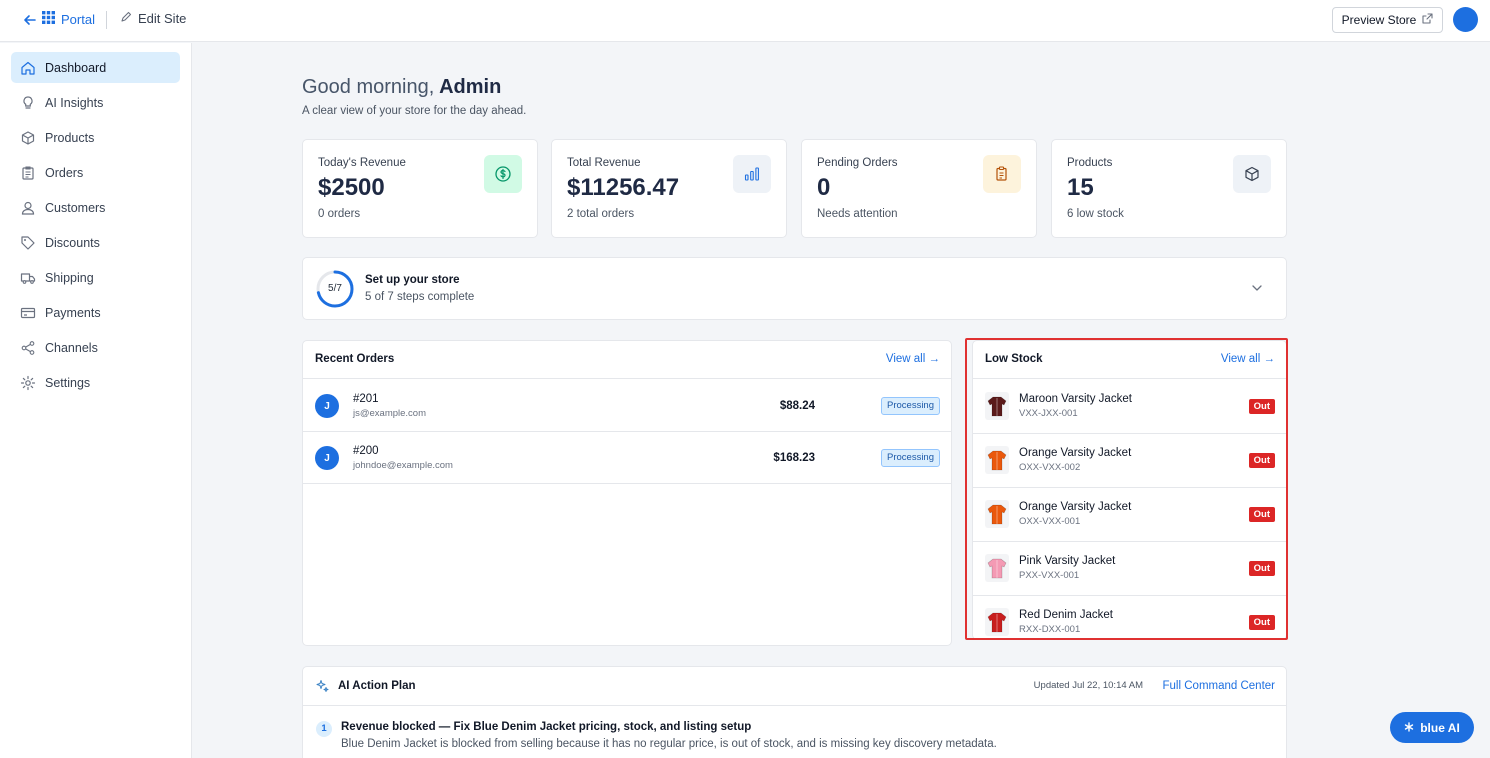  I want to click on sidebar-item-label: Channels, so click(71, 347).